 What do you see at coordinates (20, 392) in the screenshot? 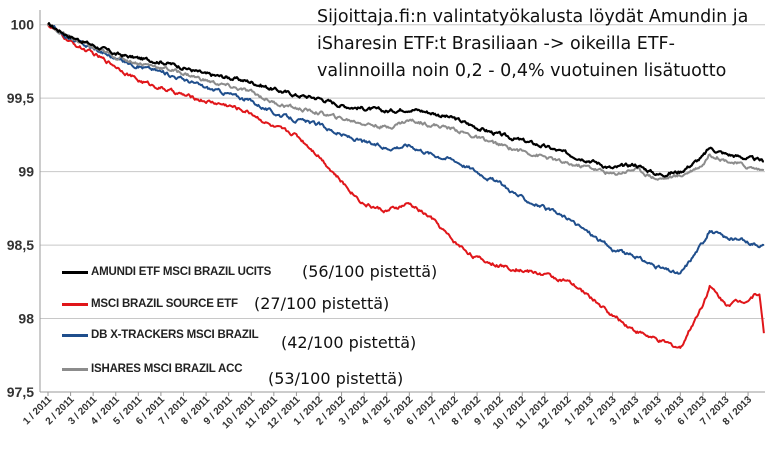
I see `y-tick-label: 97,5` at bounding box center [20, 392].